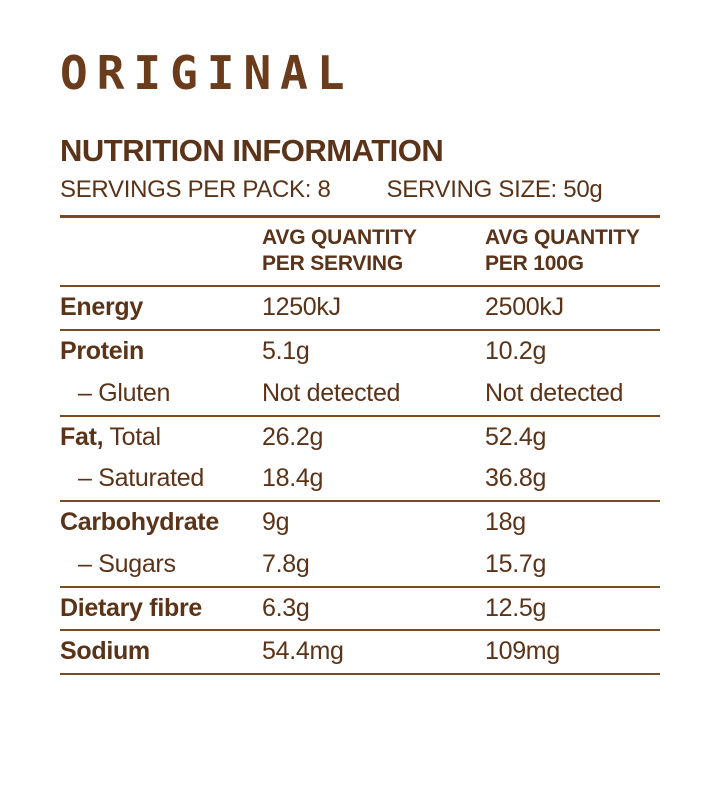  I want to click on row-label: Sodium, so click(105, 651).